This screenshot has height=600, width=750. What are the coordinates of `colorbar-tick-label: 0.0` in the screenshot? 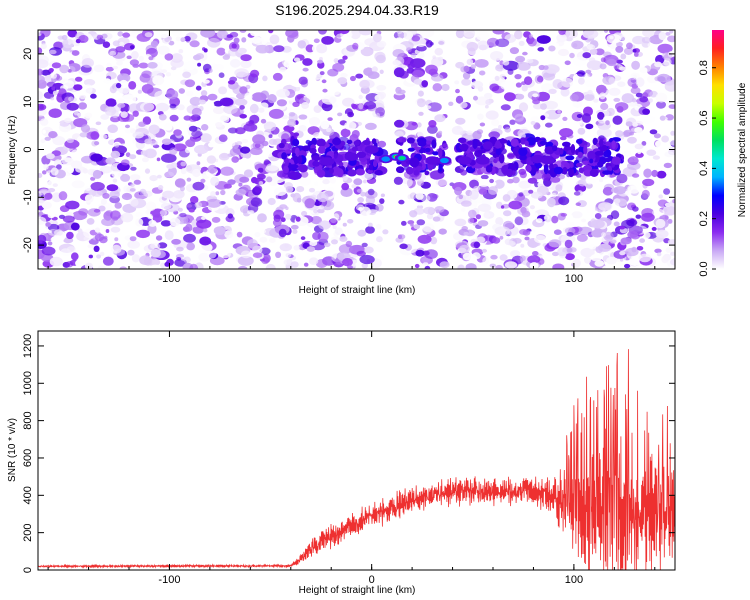 It's located at (704, 268).